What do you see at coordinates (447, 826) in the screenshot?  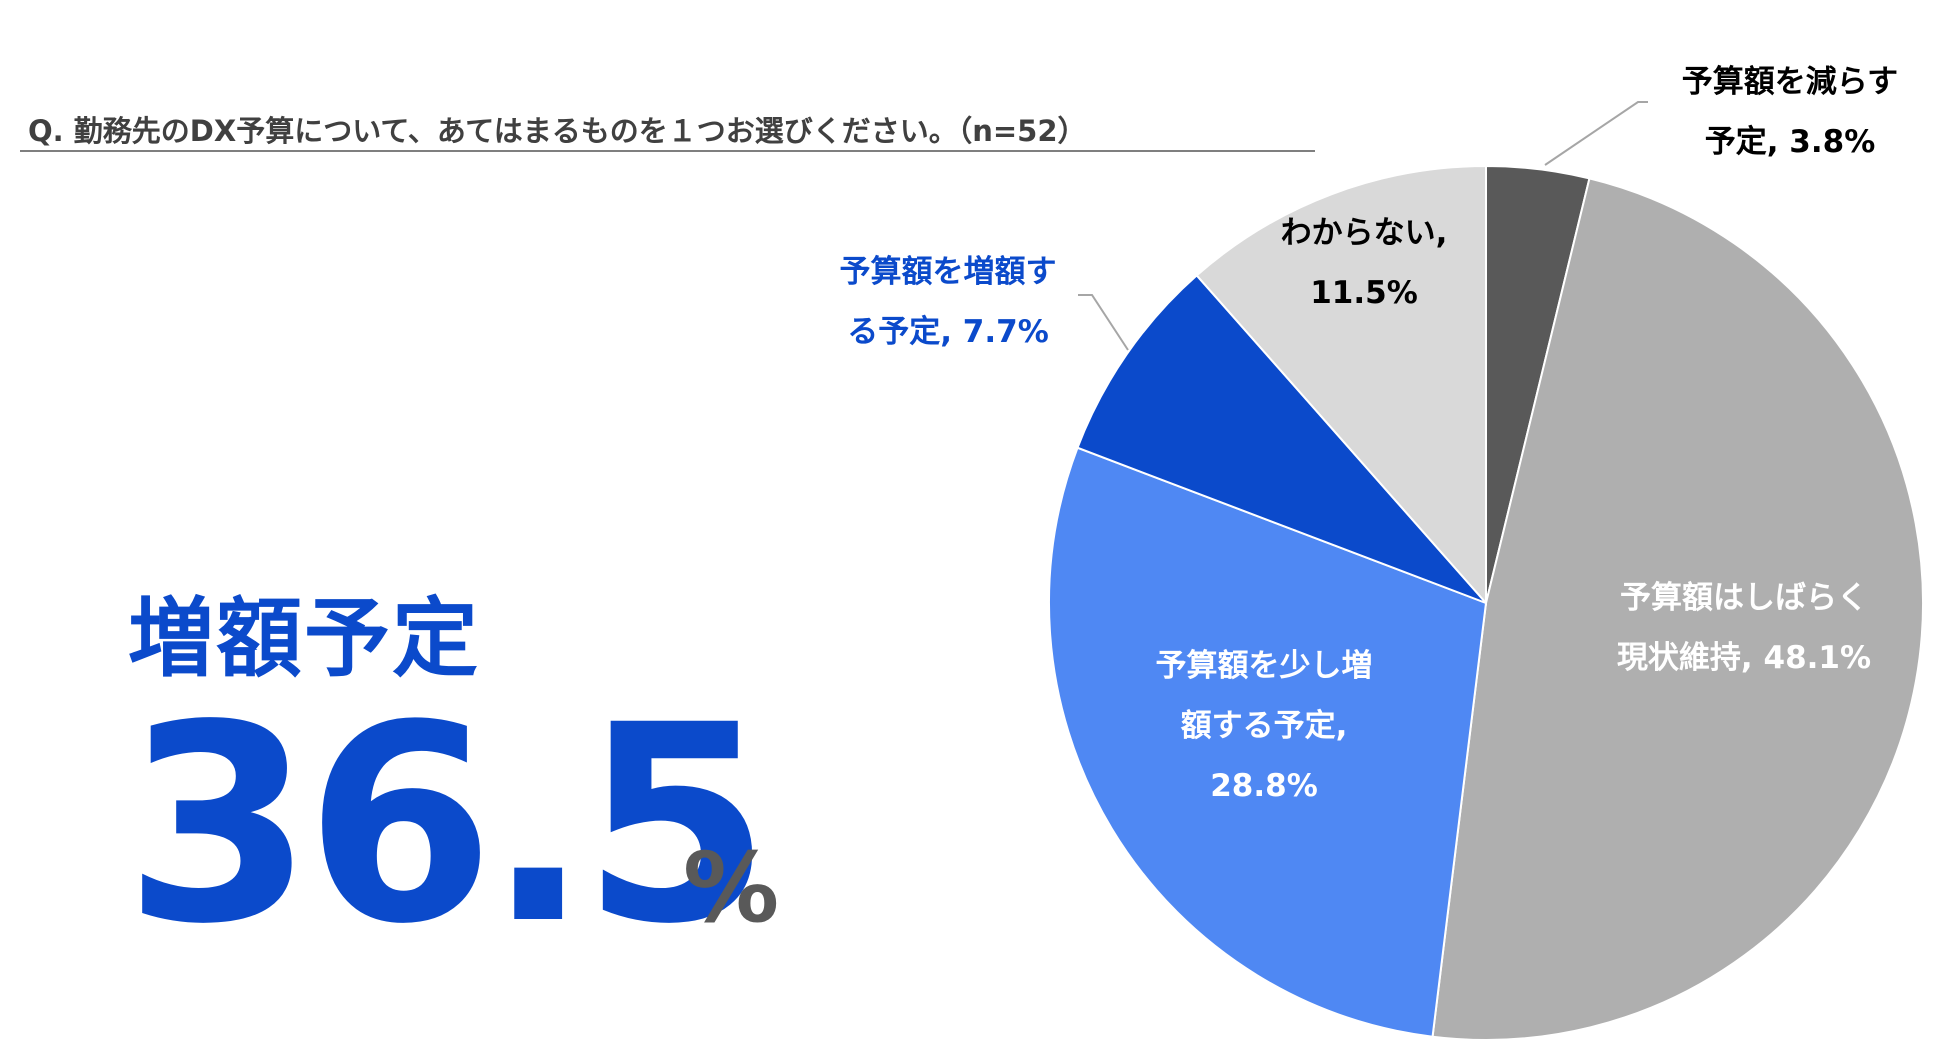 I see `headline-value: 36.5` at bounding box center [447, 826].